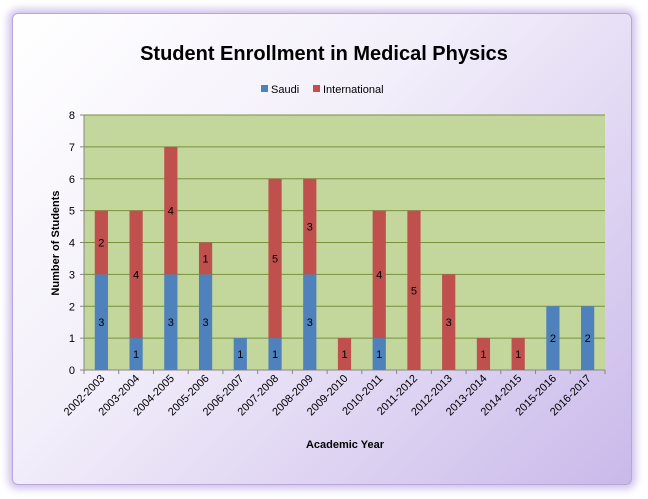 The image size is (648, 499). Describe the element at coordinates (285, 90) in the screenshot. I see `legend-label: Saudi` at that location.